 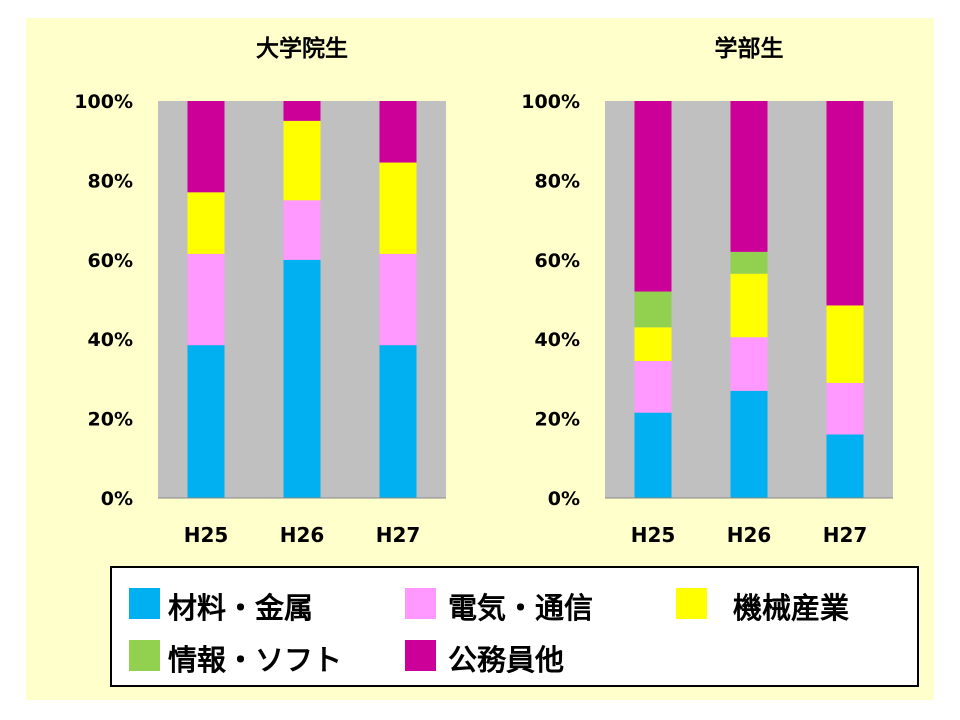 What do you see at coordinates (514, 626) in the screenshot?
I see `legend-box` at bounding box center [514, 626].